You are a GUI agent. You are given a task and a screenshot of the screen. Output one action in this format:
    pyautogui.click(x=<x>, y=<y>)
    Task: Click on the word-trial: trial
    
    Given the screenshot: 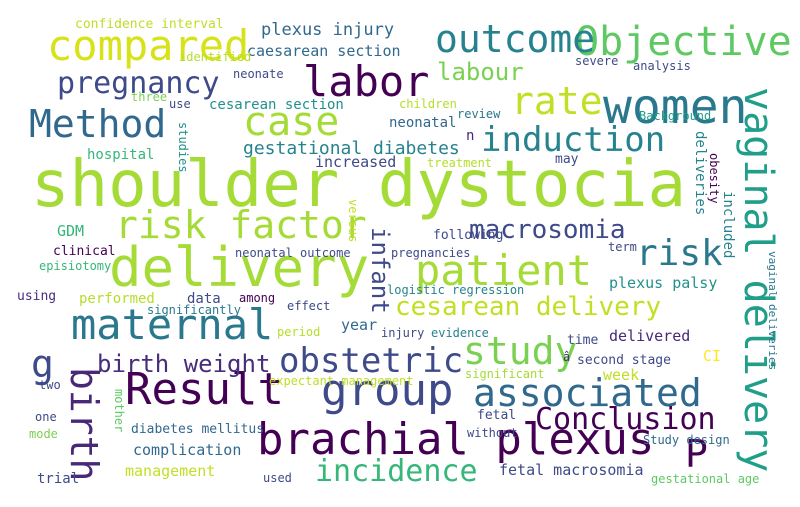 What is the action you would take?
    pyautogui.click(x=58, y=479)
    